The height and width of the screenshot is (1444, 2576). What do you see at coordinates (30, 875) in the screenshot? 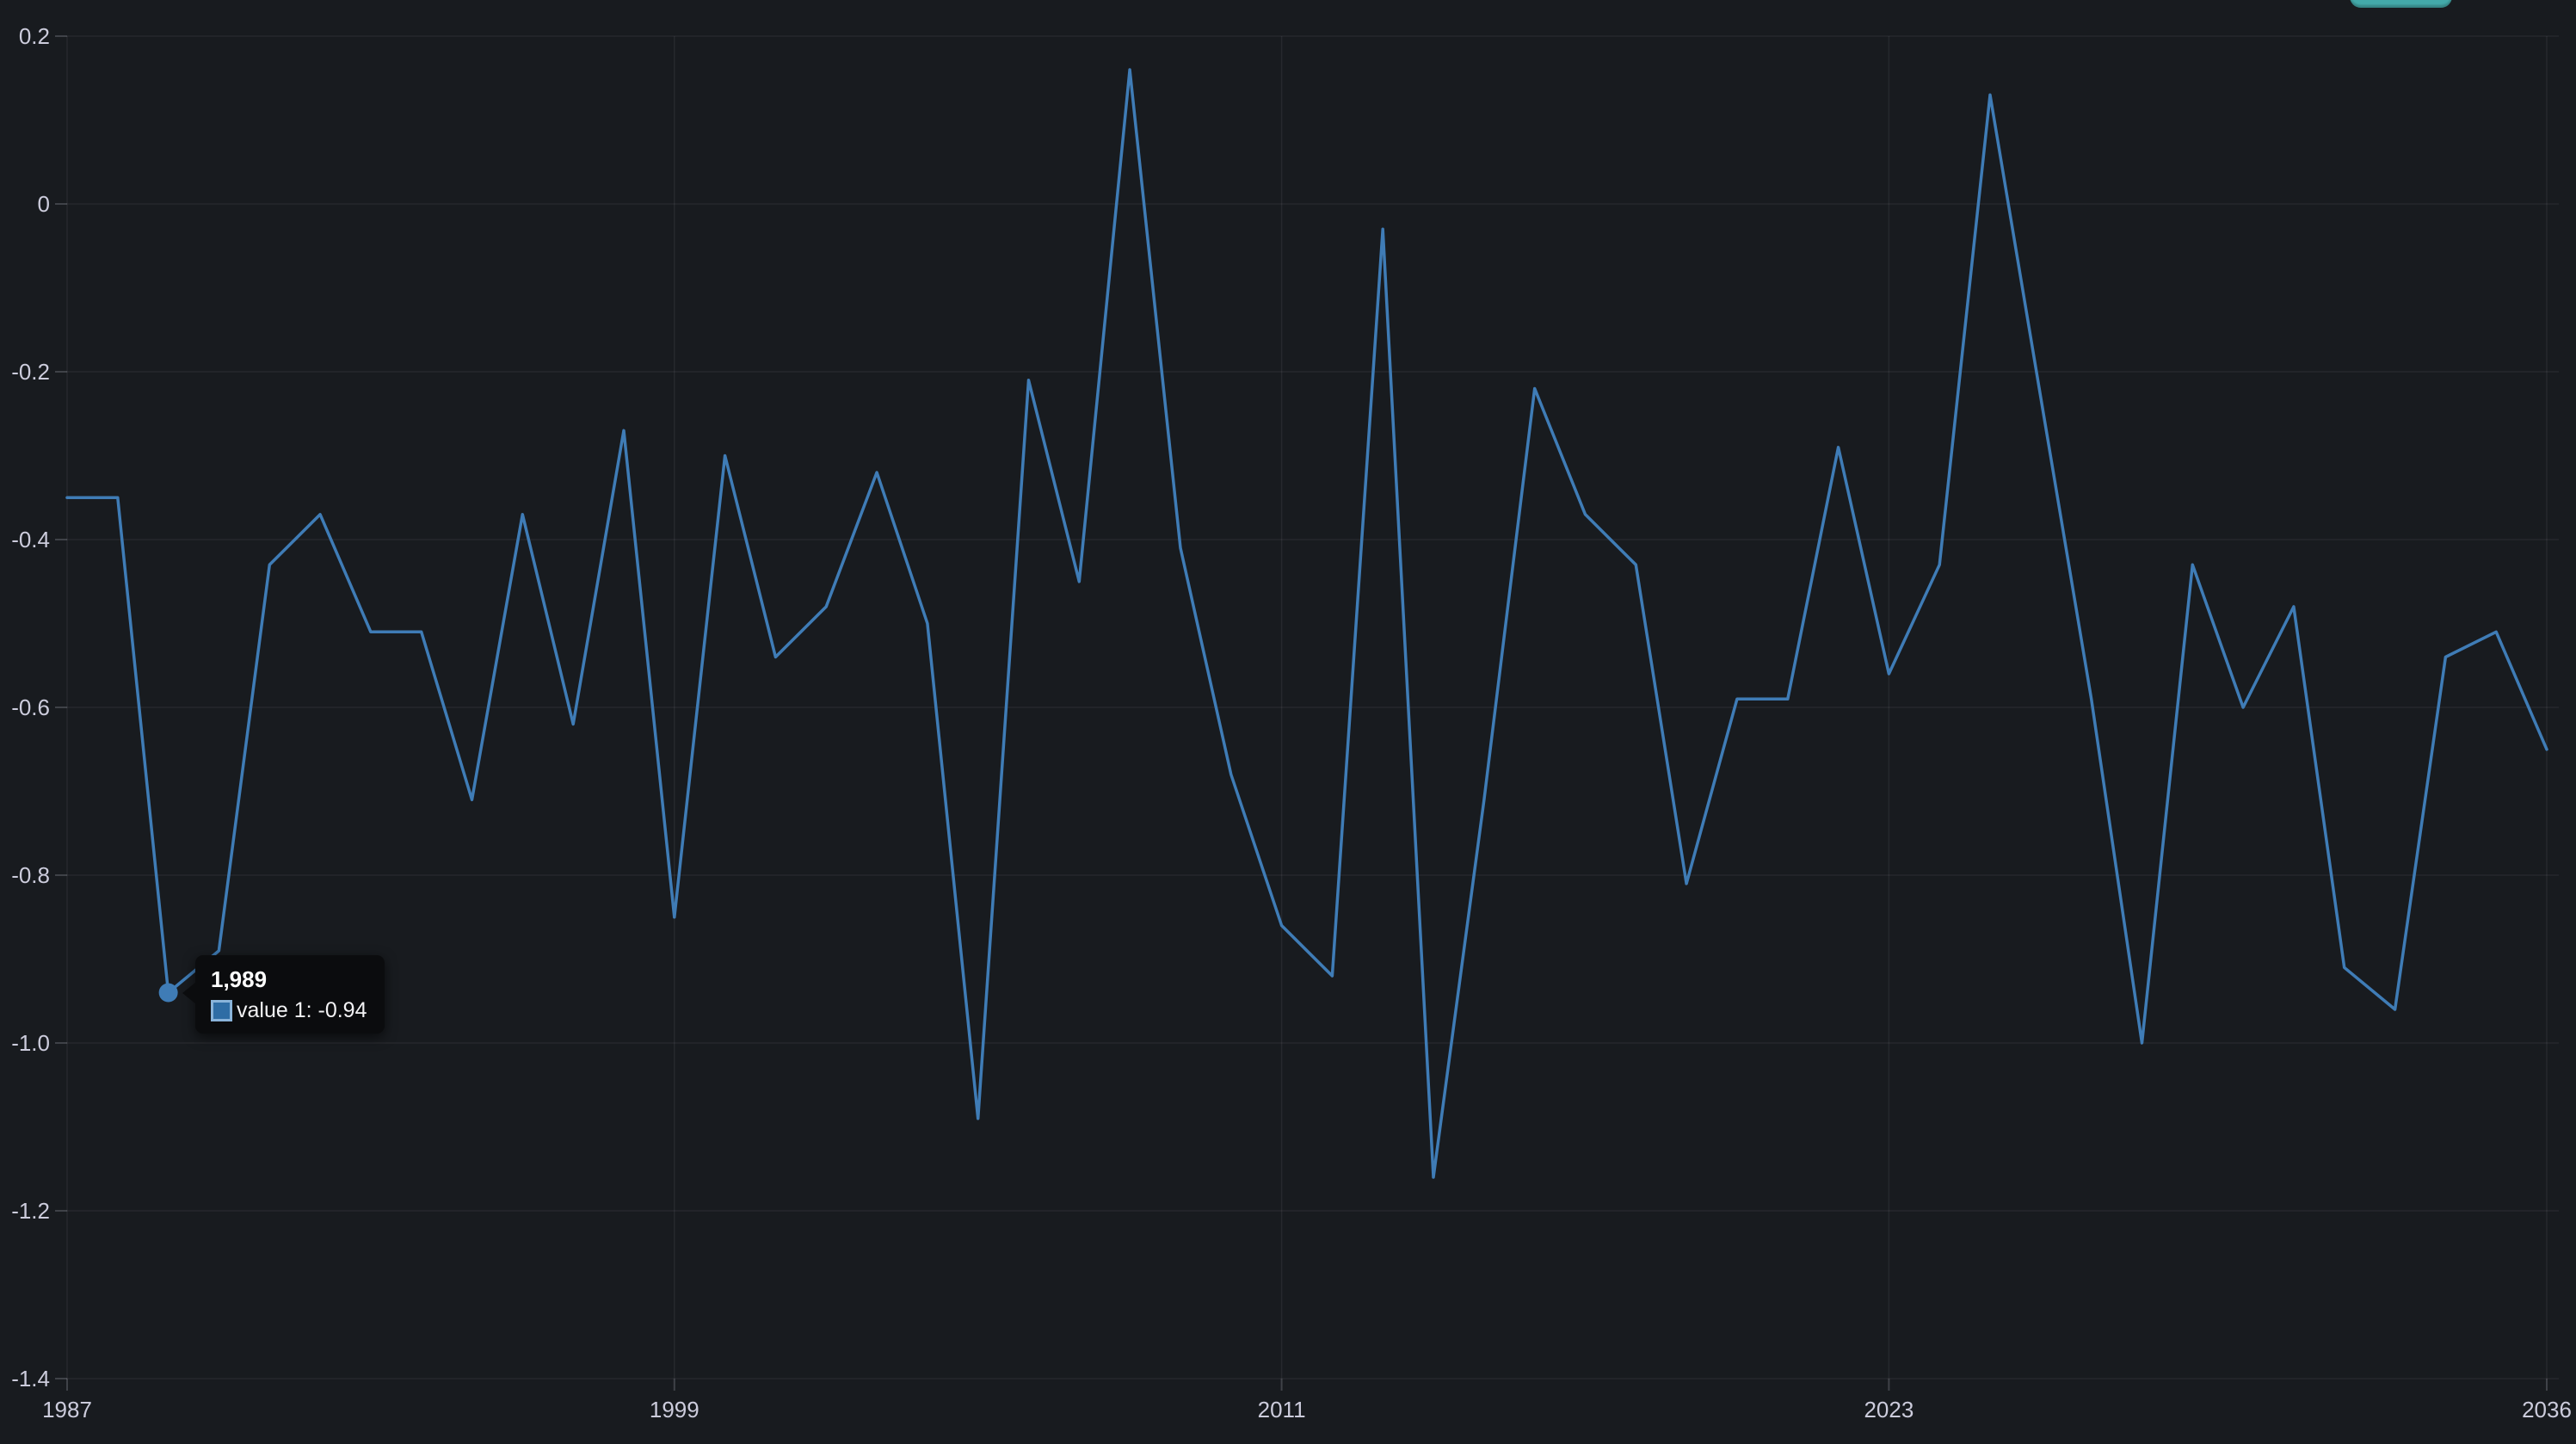
I see `y-axis-label: -0.8` at bounding box center [30, 875].